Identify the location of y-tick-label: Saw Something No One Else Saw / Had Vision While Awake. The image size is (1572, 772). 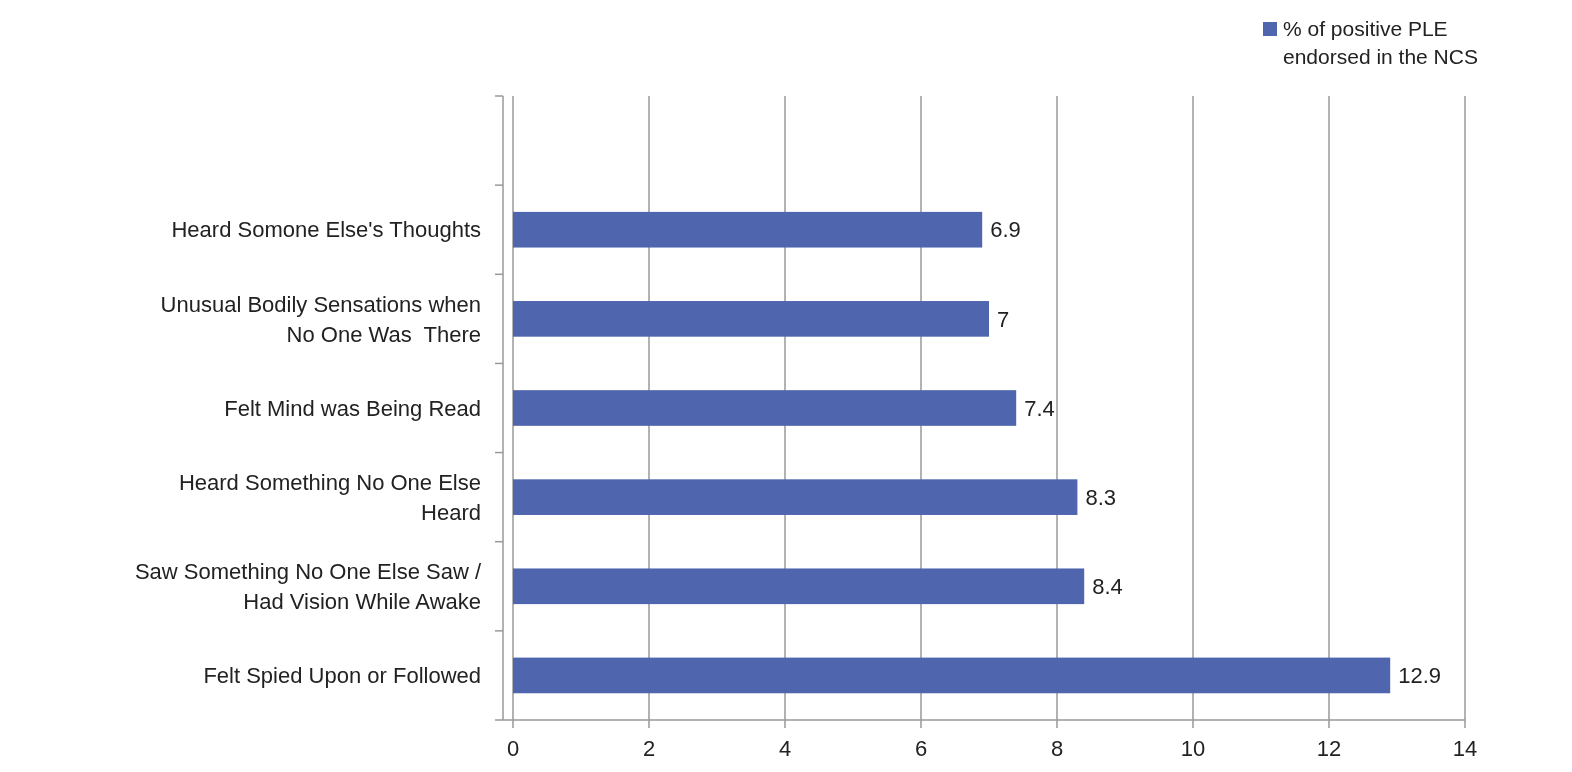
(308, 586).